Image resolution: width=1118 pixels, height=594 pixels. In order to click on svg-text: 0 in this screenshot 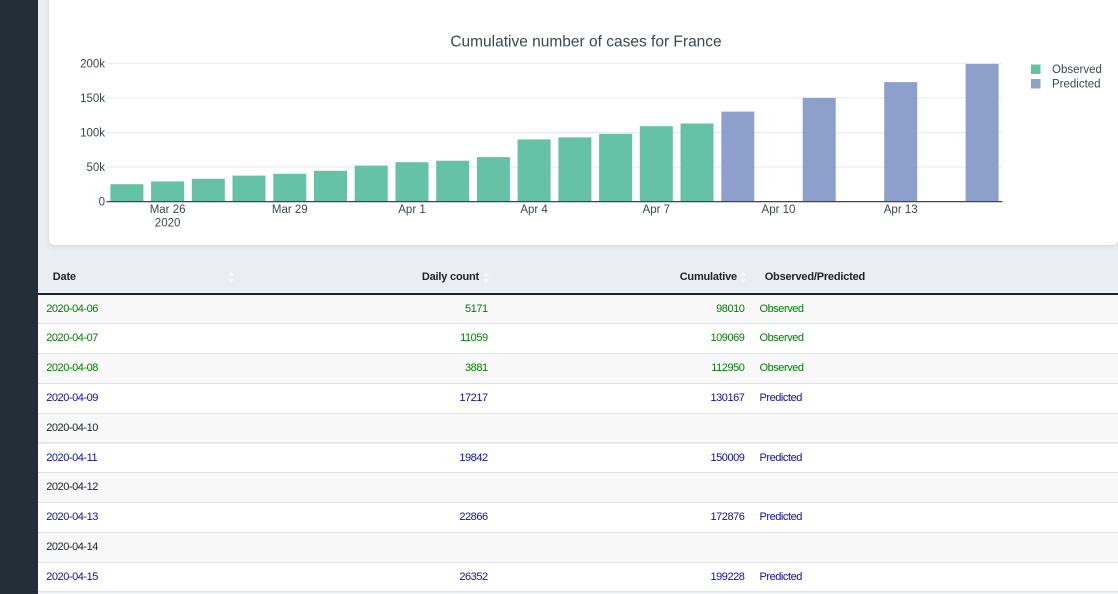, I will do `click(102, 203)`.